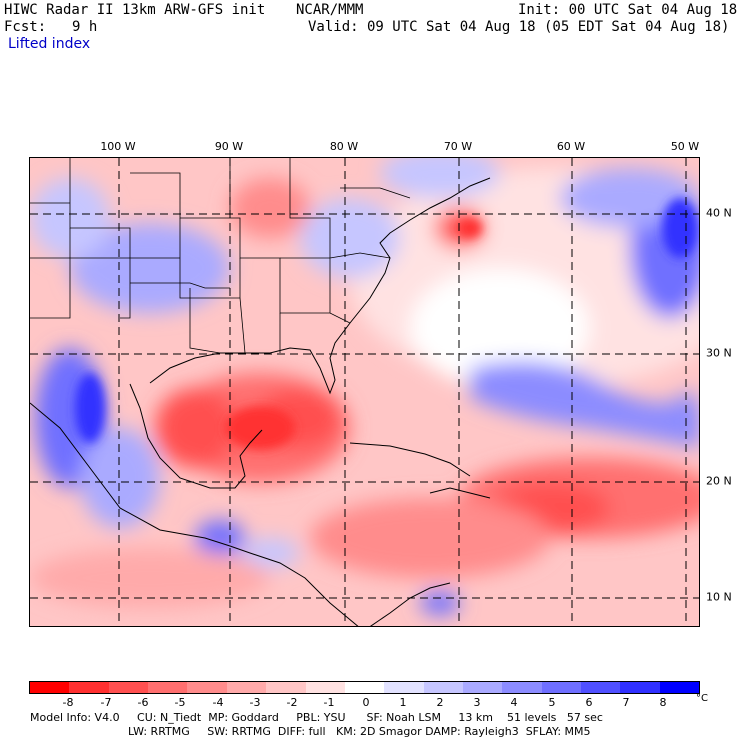 The image size is (740, 740). I want to click on lat-label-40n: 40 N, so click(719, 213).